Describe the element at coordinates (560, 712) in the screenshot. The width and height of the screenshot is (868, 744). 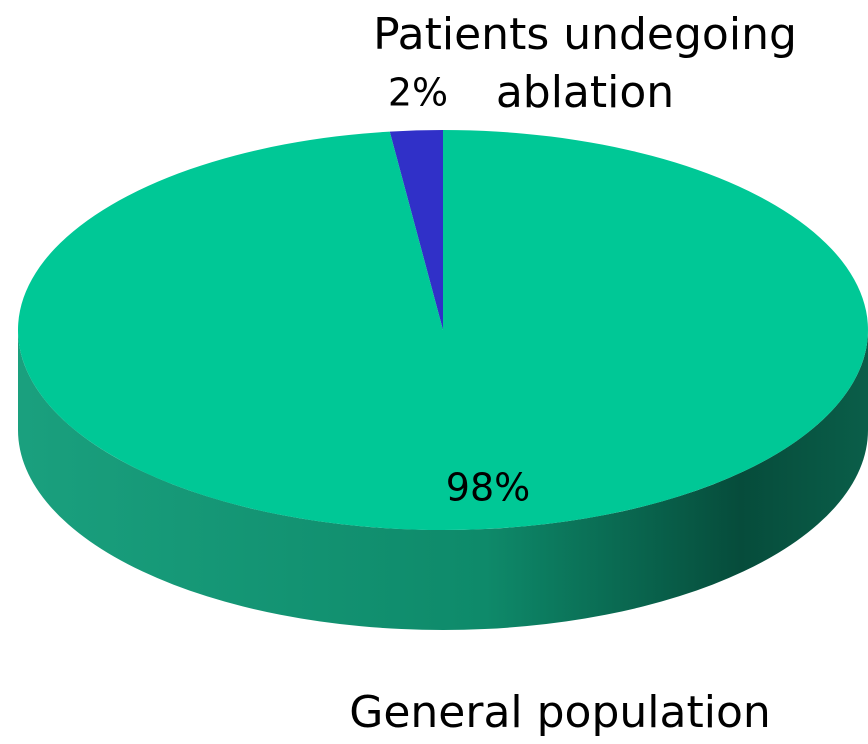
I see `category-label: General population` at that location.